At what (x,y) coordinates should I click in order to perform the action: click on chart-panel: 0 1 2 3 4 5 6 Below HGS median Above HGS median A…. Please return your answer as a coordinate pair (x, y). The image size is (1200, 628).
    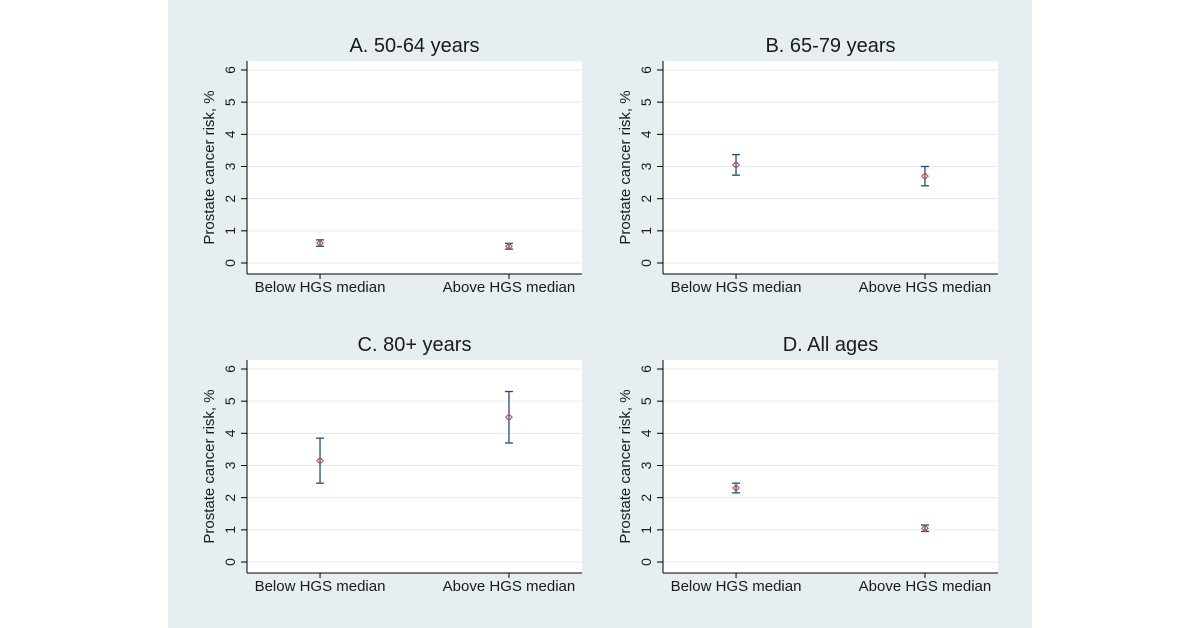
    Looking at the image, I should click on (391, 165).